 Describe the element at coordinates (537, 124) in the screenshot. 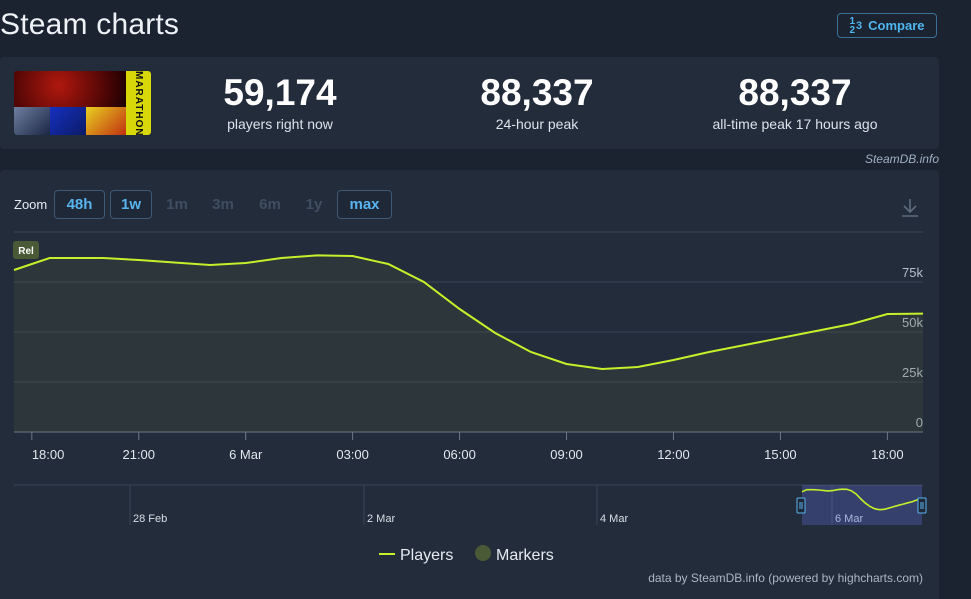

I see `stat-24h-peak-label: 24-hour peak` at that location.